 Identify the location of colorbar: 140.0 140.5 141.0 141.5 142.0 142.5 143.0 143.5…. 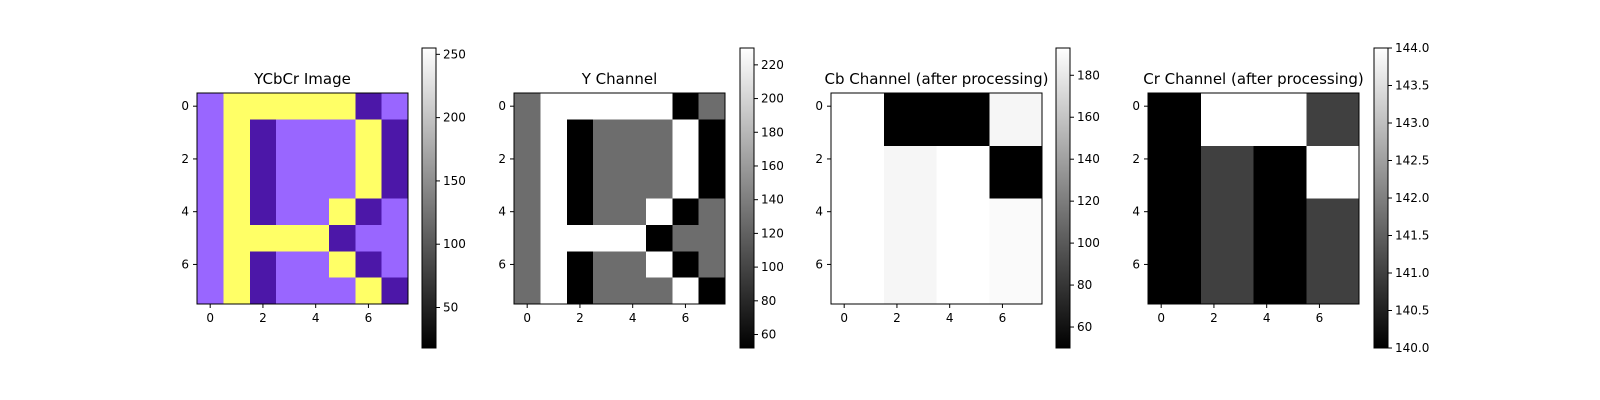
(1401, 198).